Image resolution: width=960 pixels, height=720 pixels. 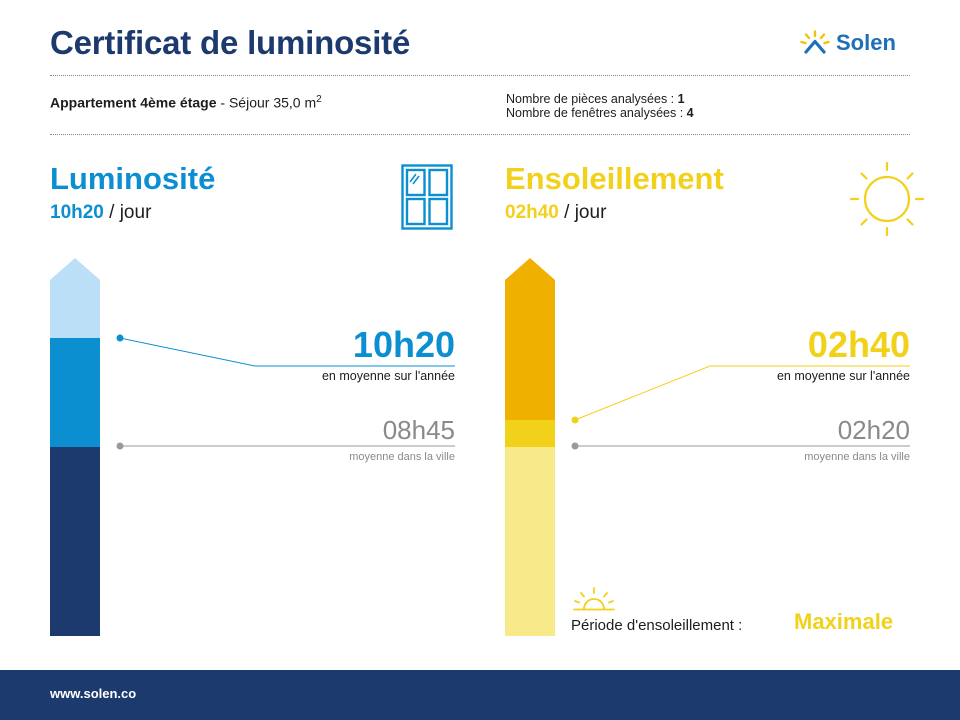 I want to click on ensoleillement-average-value: 02h40, so click(x=858, y=344).